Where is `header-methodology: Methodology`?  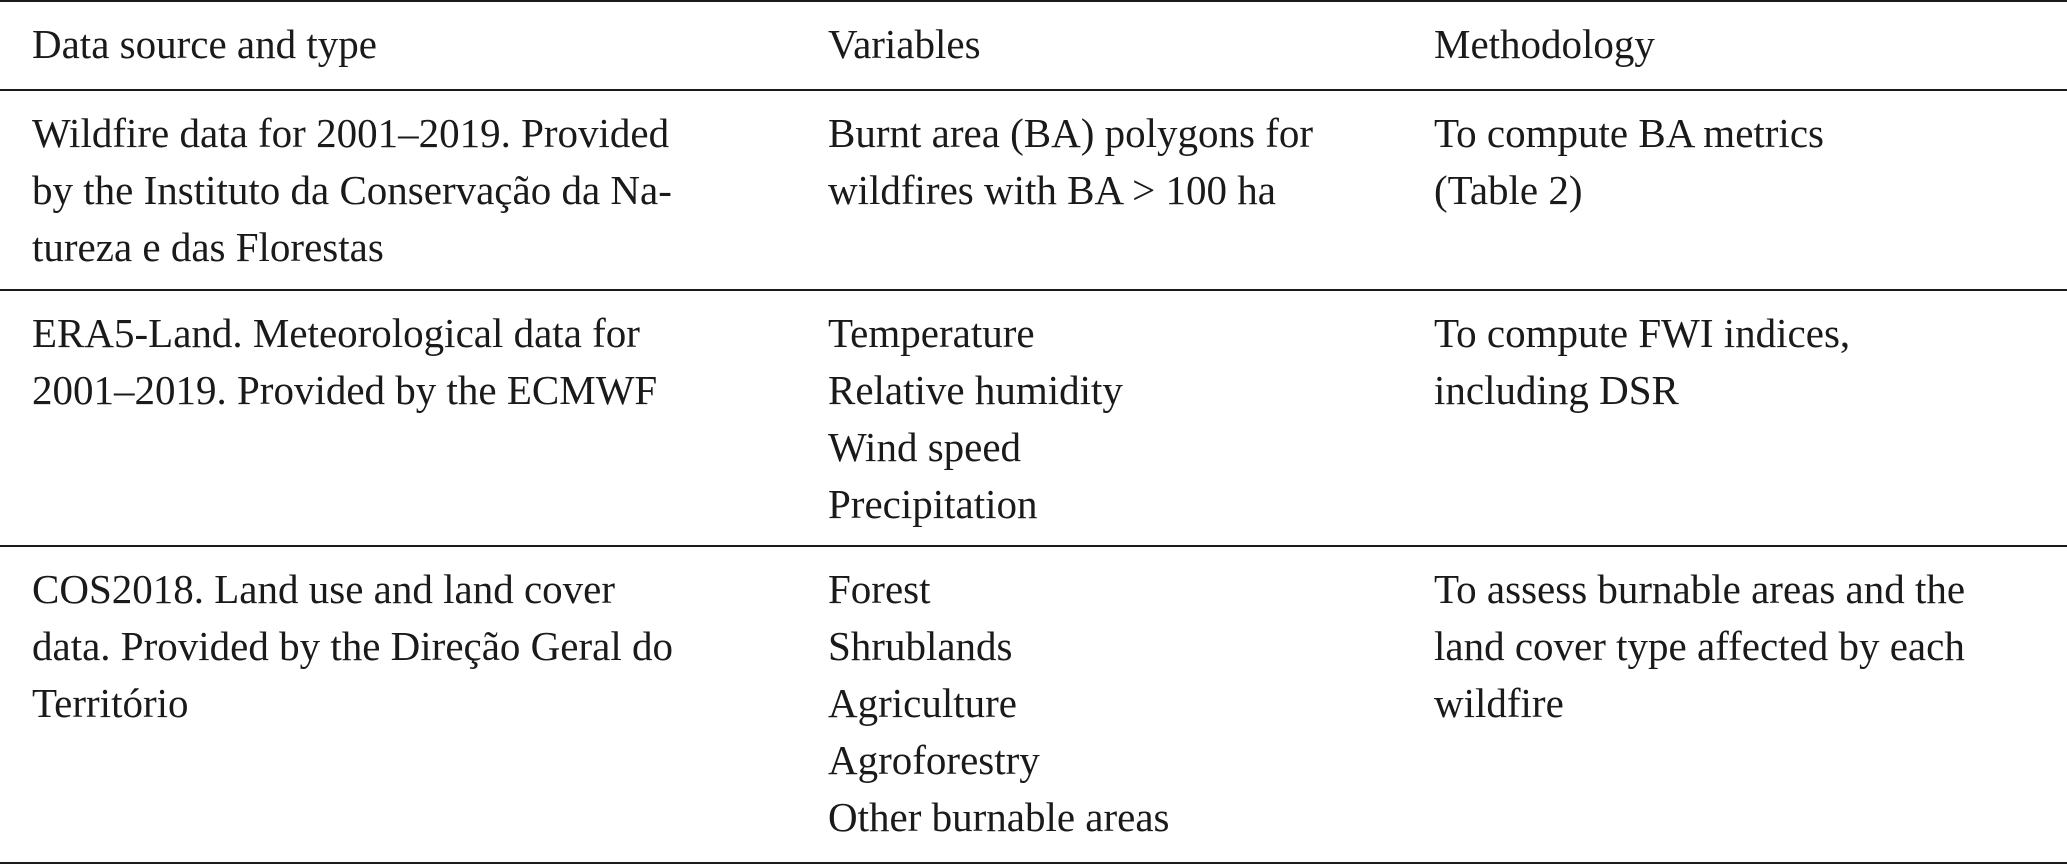
header-methodology: Methodology is located at coordinates (1544, 44).